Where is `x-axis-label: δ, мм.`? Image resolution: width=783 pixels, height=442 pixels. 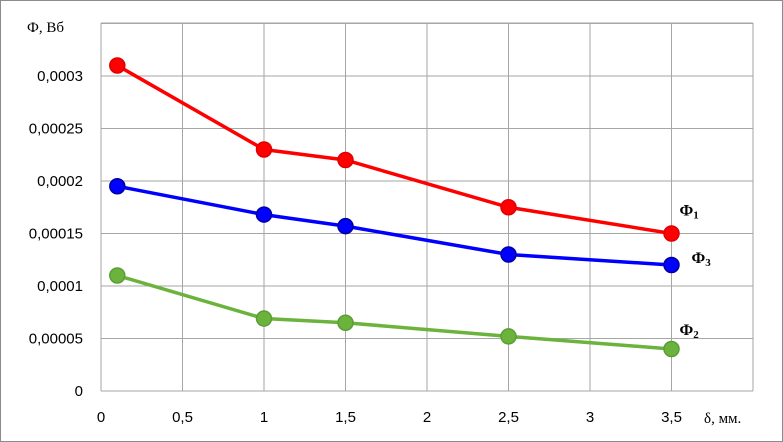
x-axis-label: δ, мм. is located at coordinates (722, 419).